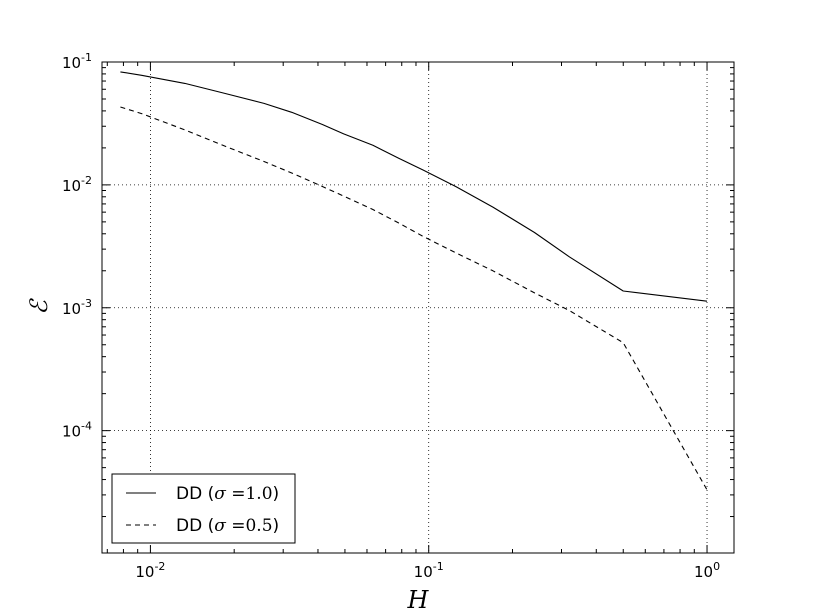  I want to click on x-tick-label: 10⁻², so click(150, 570).